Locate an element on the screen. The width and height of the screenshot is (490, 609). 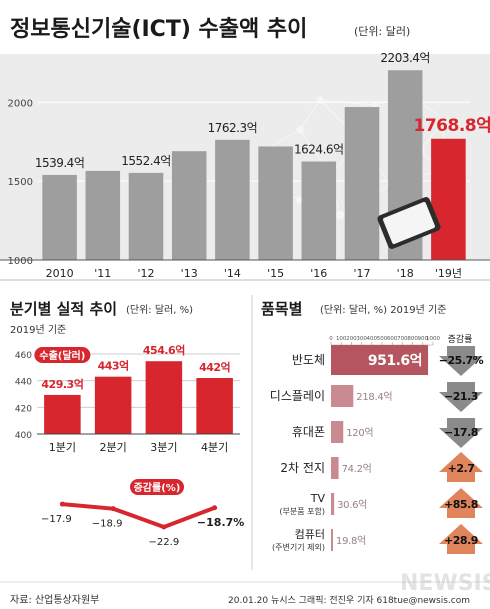
i-x-tick-label: 200 is located at coordinates (351, 339).